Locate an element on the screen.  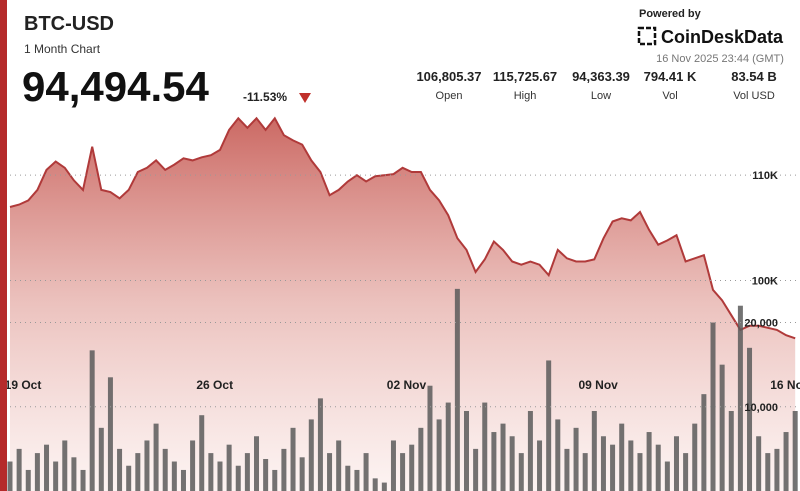
x-tick-label: 09 Nov is located at coordinates (599, 385).